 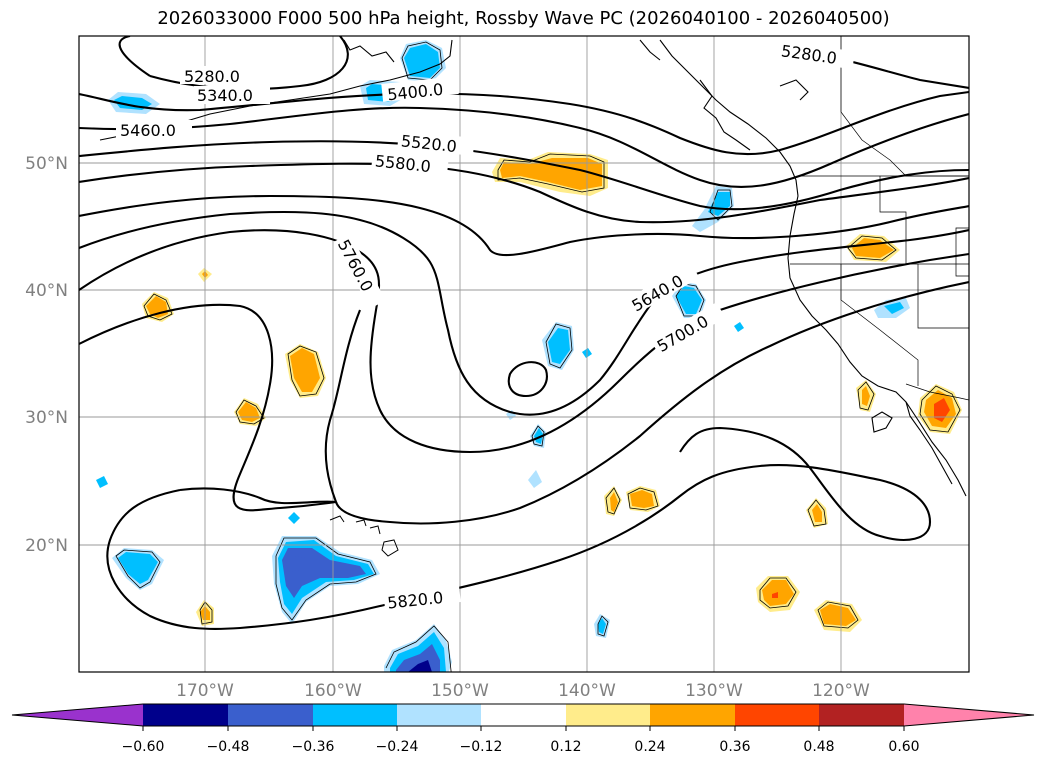 I want to click on colorbar-max-extension, so click(x=969, y=715).